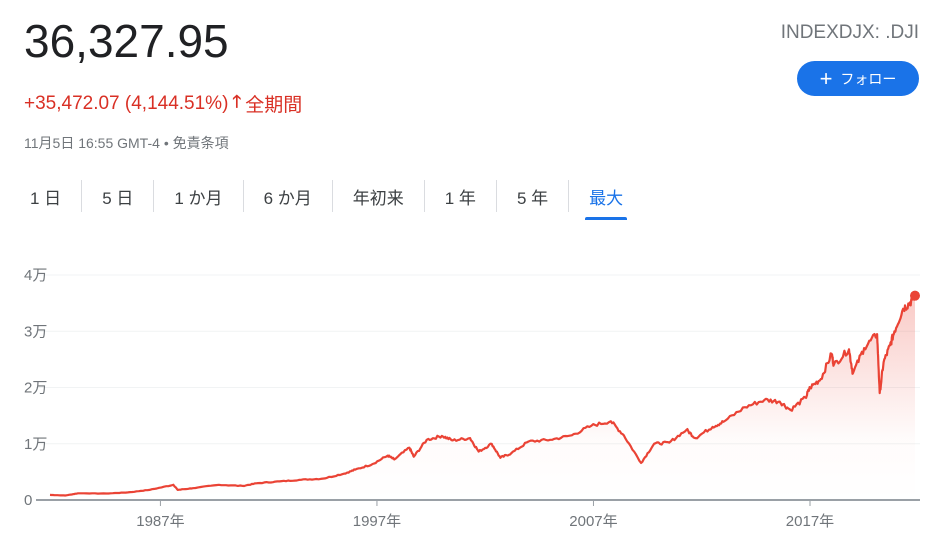 Image resolution: width=949 pixels, height=547 pixels. What do you see at coordinates (606, 200) in the screenshot?
I see `tab-max: 最大` at bounding box center [606, 200].